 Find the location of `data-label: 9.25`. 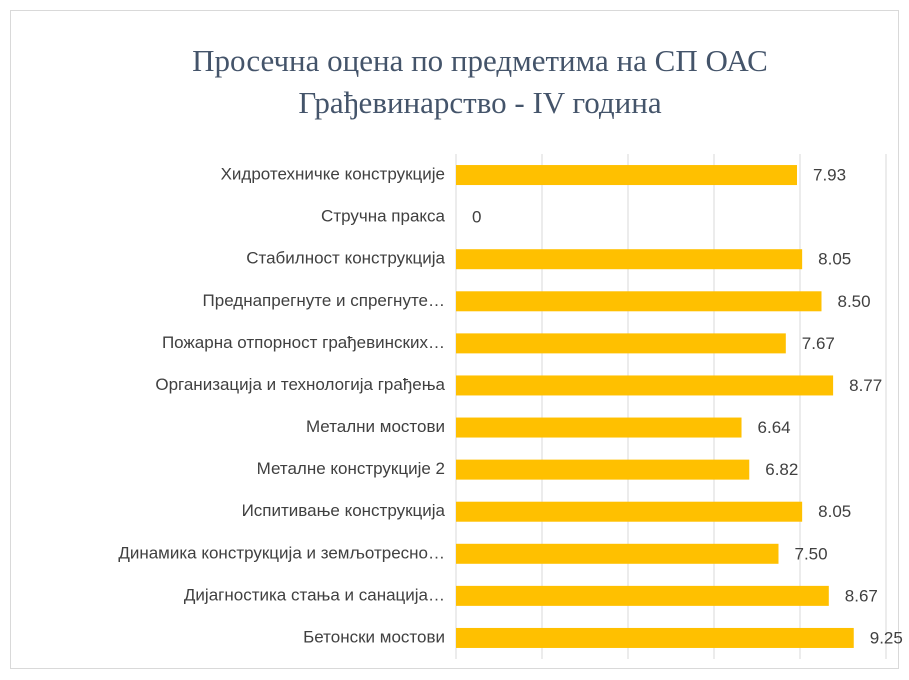

data-label: 9.25 is located at coordinates (886, 637).